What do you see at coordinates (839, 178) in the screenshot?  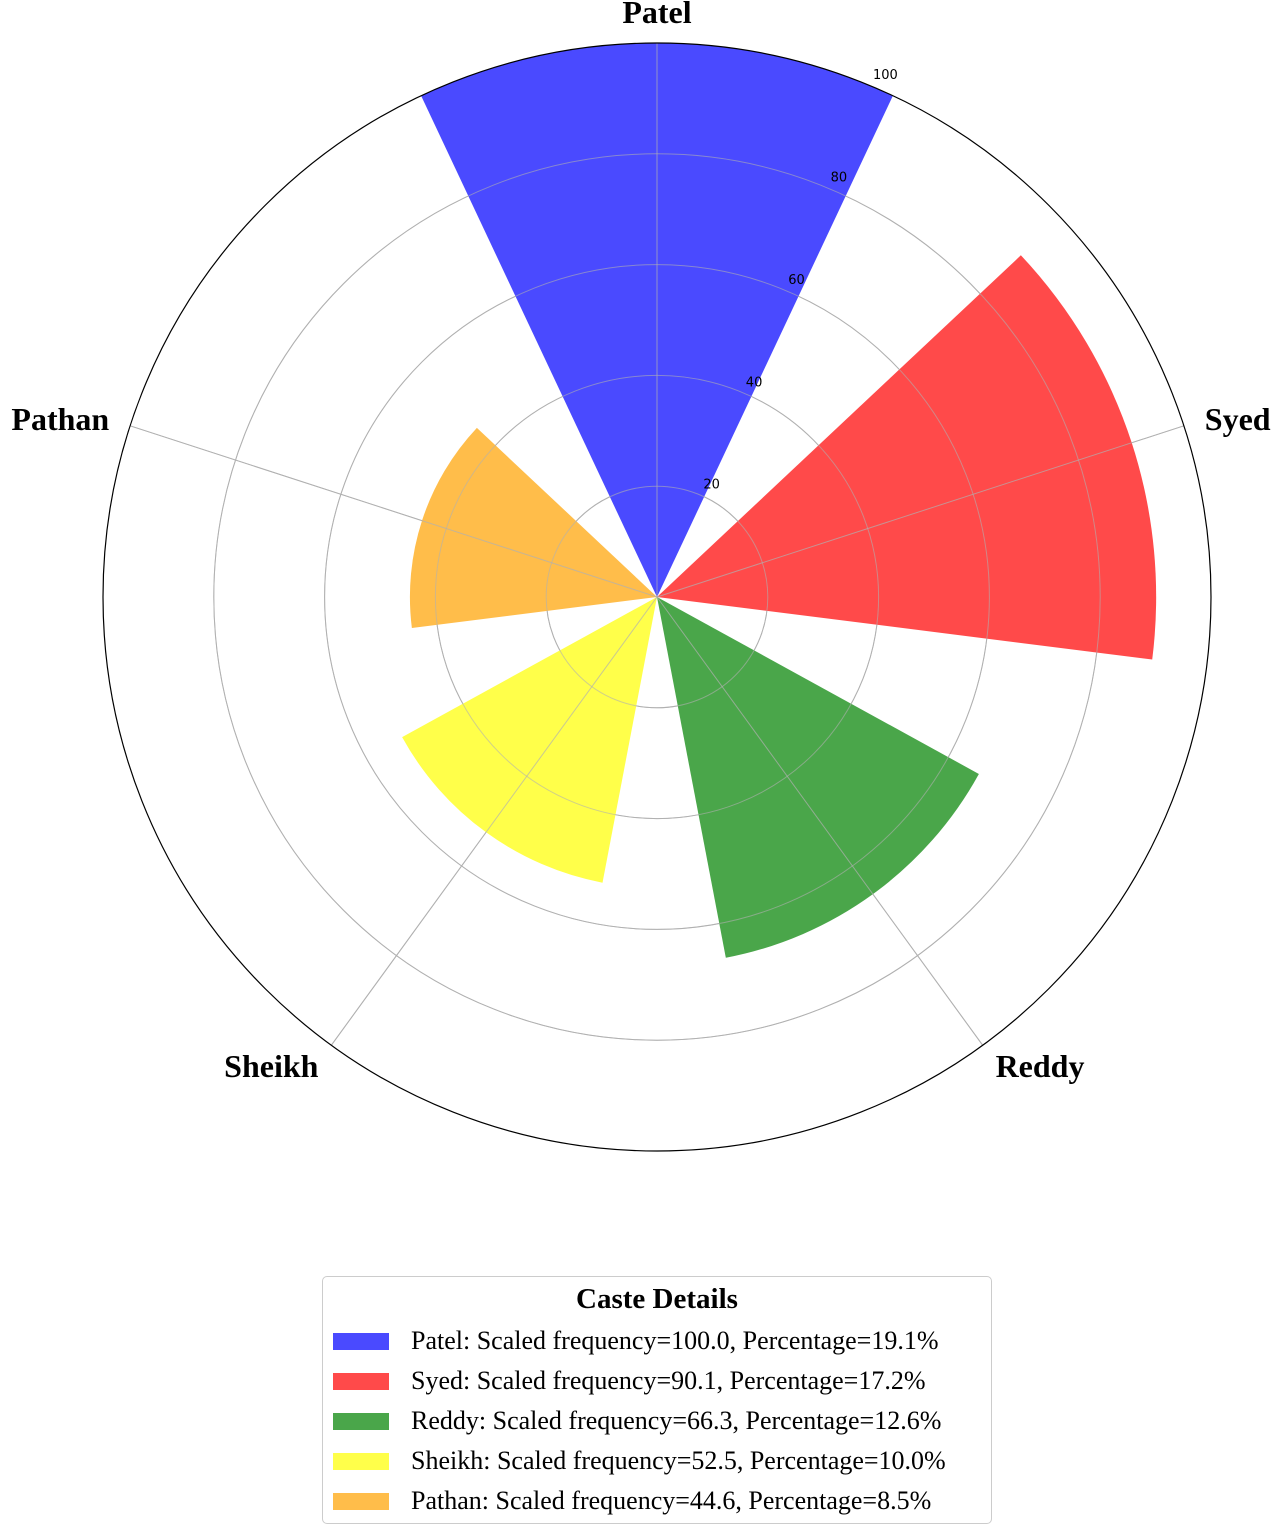 I see `r-tick-label: 80` at bounding box center [839, 178].